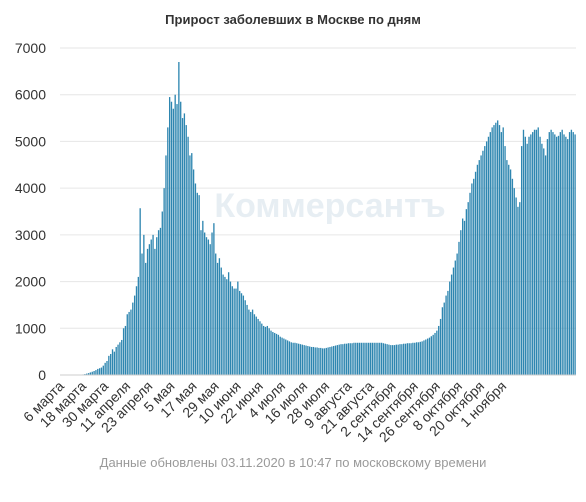 Image resolution: width=586 pixels, height=502 pixels. What do you see at coordinates (42, 375) in the screenshot?
I see `y-tick-label: 0` at bounding box center [42, 375].